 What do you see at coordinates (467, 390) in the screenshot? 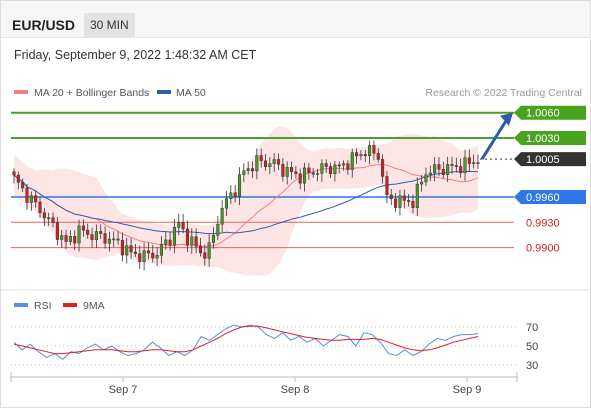
I see `x-tick-label-sep9: Sep 9` at bounding box center [467, 390].